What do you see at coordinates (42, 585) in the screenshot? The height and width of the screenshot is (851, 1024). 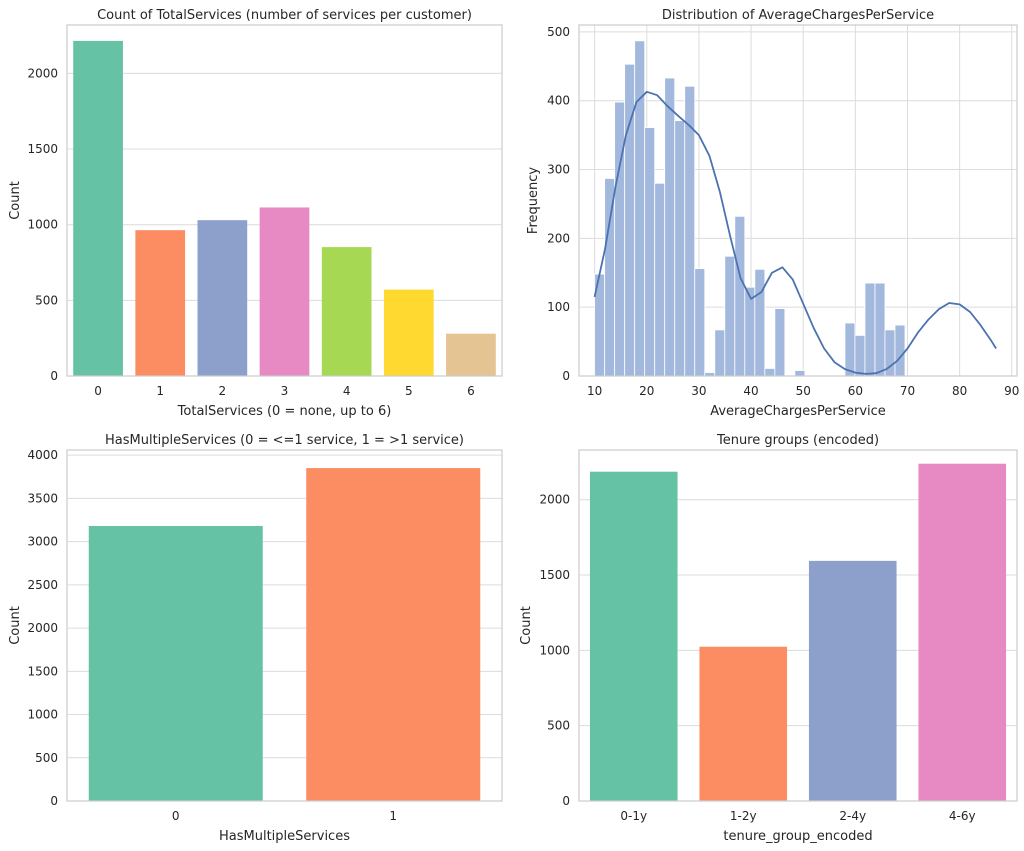 I see `y-tick-label: 2500` at bounding box center [42, 585].